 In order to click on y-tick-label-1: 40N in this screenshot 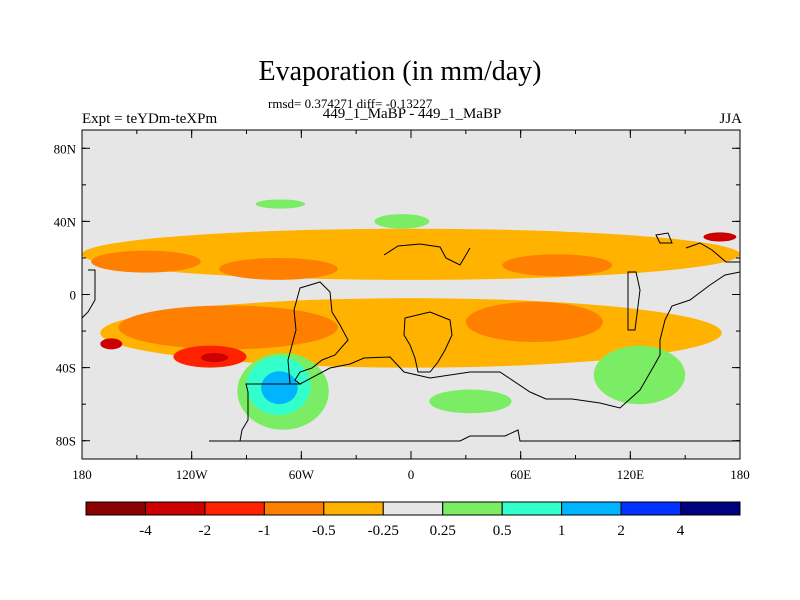, I will do `click(65, 221)`.